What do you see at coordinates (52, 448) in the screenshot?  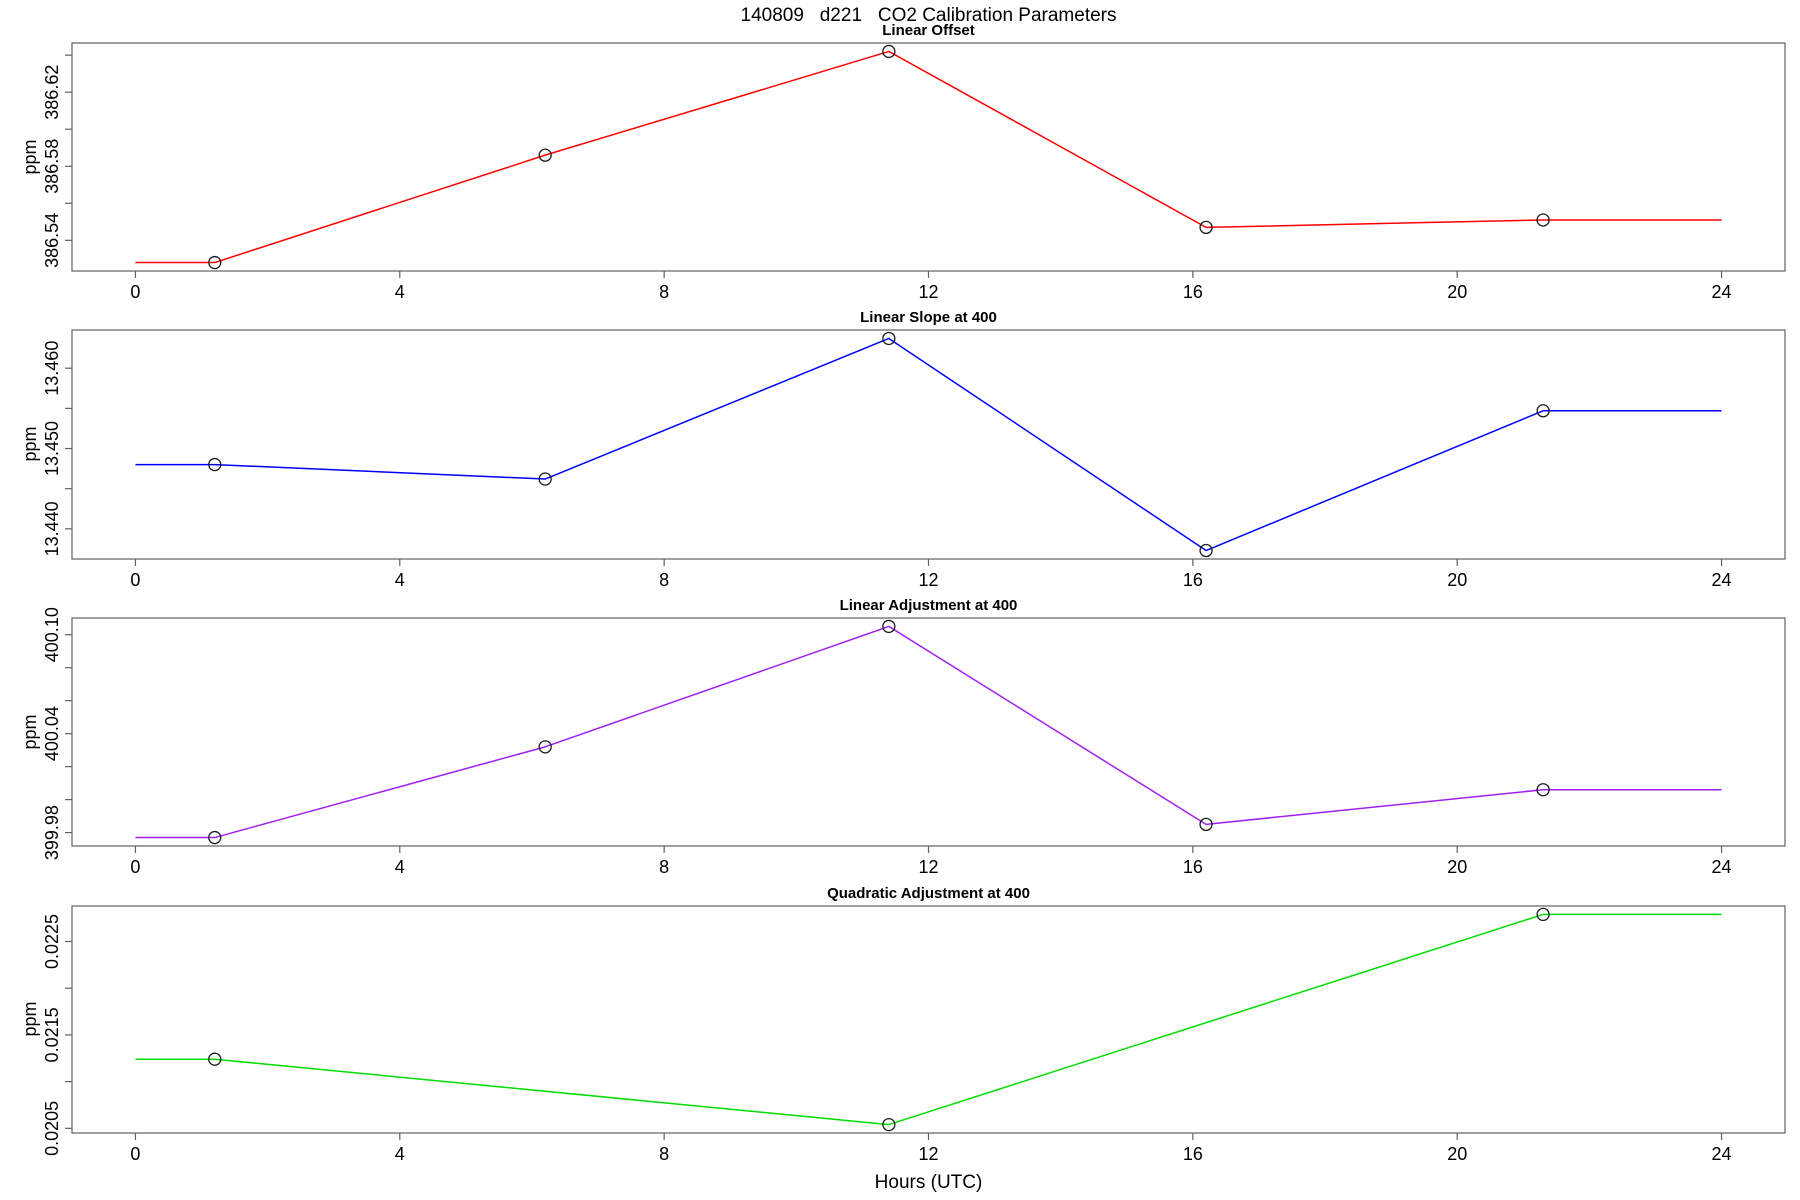 I see `y-tick-label: 13.450` at bounding box center [52, 448].